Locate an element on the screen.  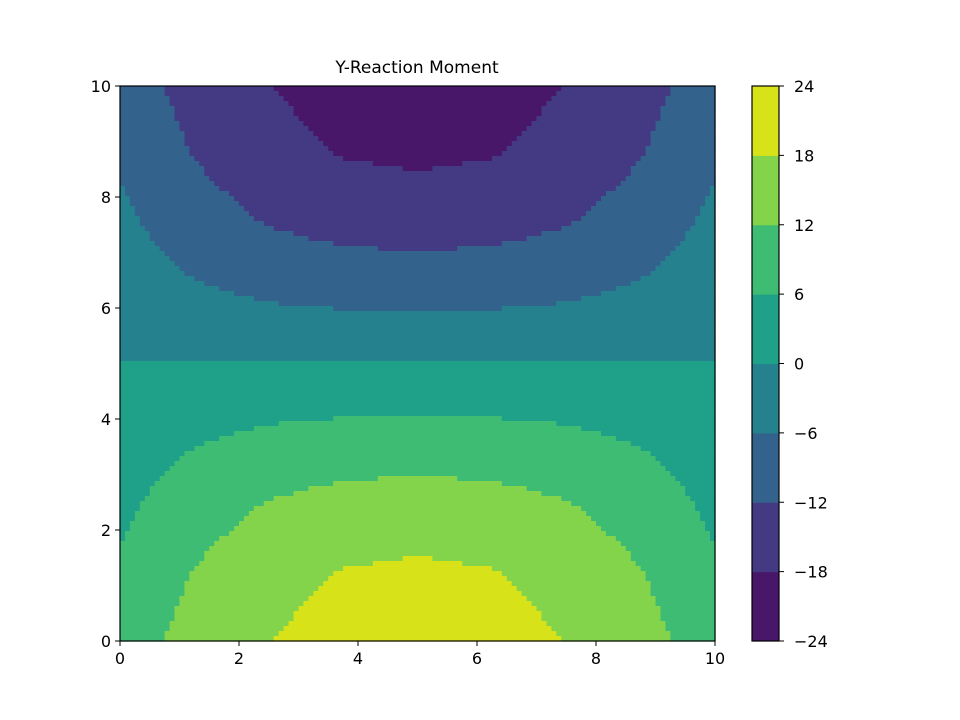
x-tick-label: 2 is located at coordinates (239, 658).